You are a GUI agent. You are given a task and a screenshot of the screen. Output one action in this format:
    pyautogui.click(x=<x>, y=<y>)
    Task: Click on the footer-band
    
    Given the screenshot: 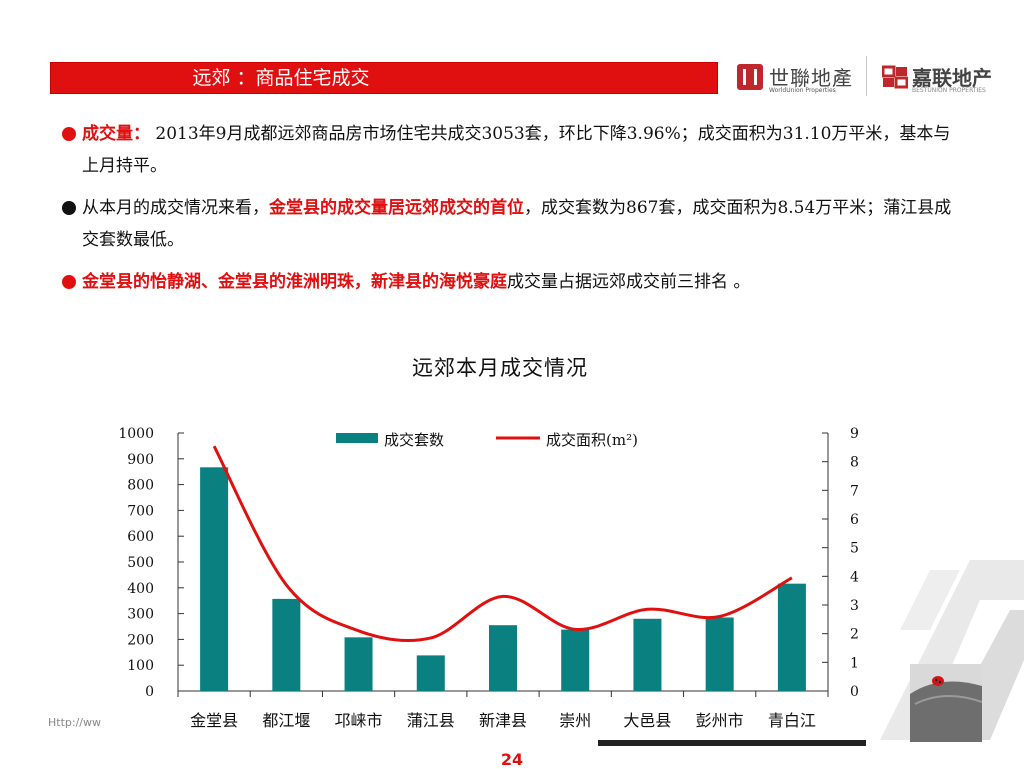 What is the action you would take?
    pyautogui.click(x=732, y=743)
    